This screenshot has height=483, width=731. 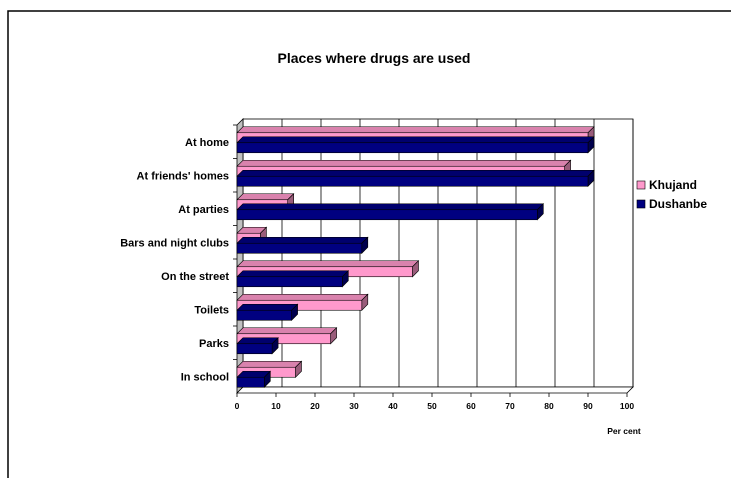 I want to click on x-axis-label: Per cent, so click(x=624, y=431).